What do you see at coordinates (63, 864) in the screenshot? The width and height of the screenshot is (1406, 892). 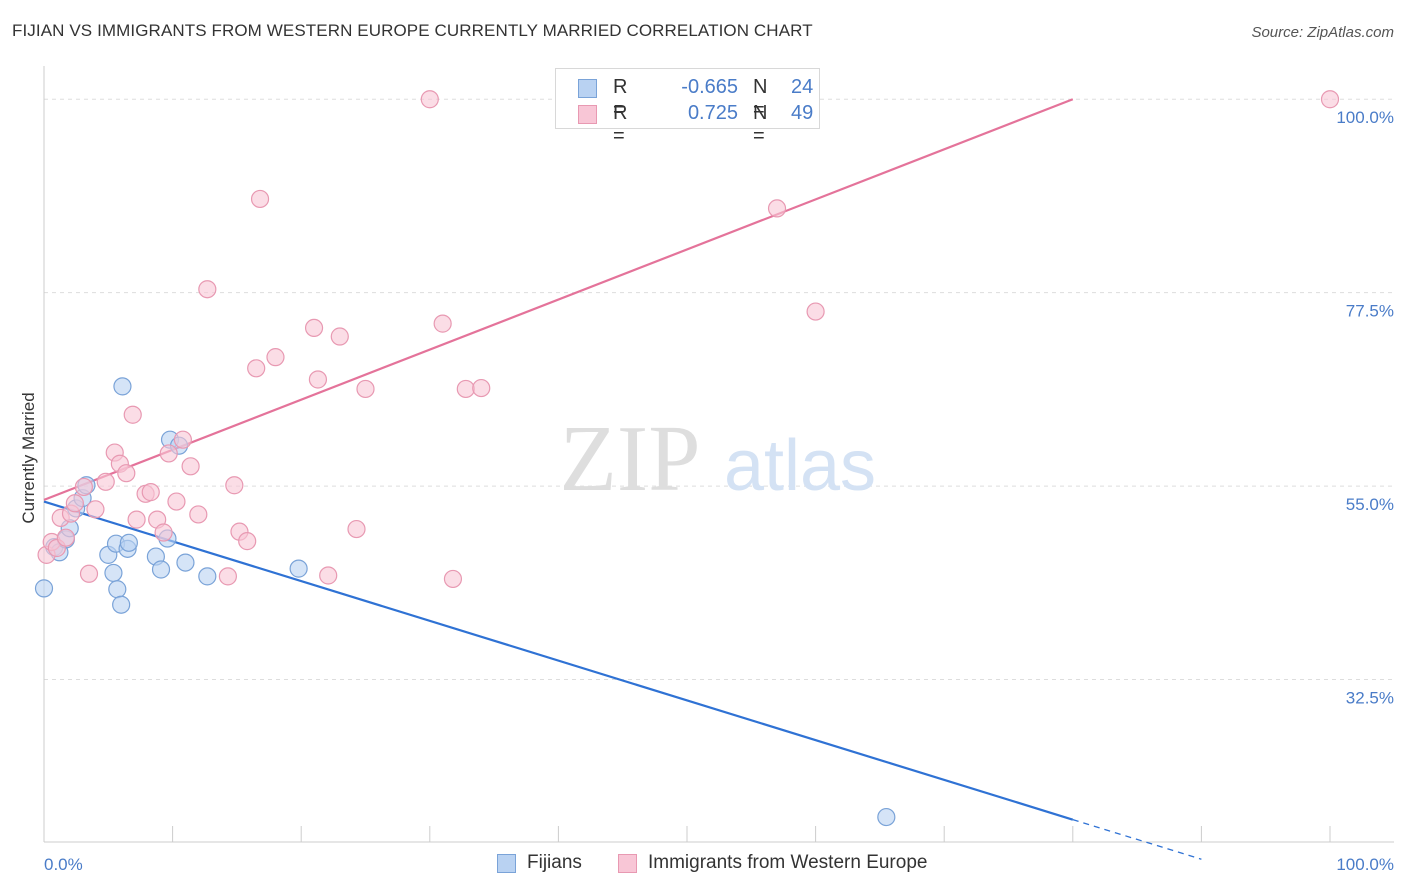 I see `x-tick-label-min: 0.0%` at bounding box center [63, 864].